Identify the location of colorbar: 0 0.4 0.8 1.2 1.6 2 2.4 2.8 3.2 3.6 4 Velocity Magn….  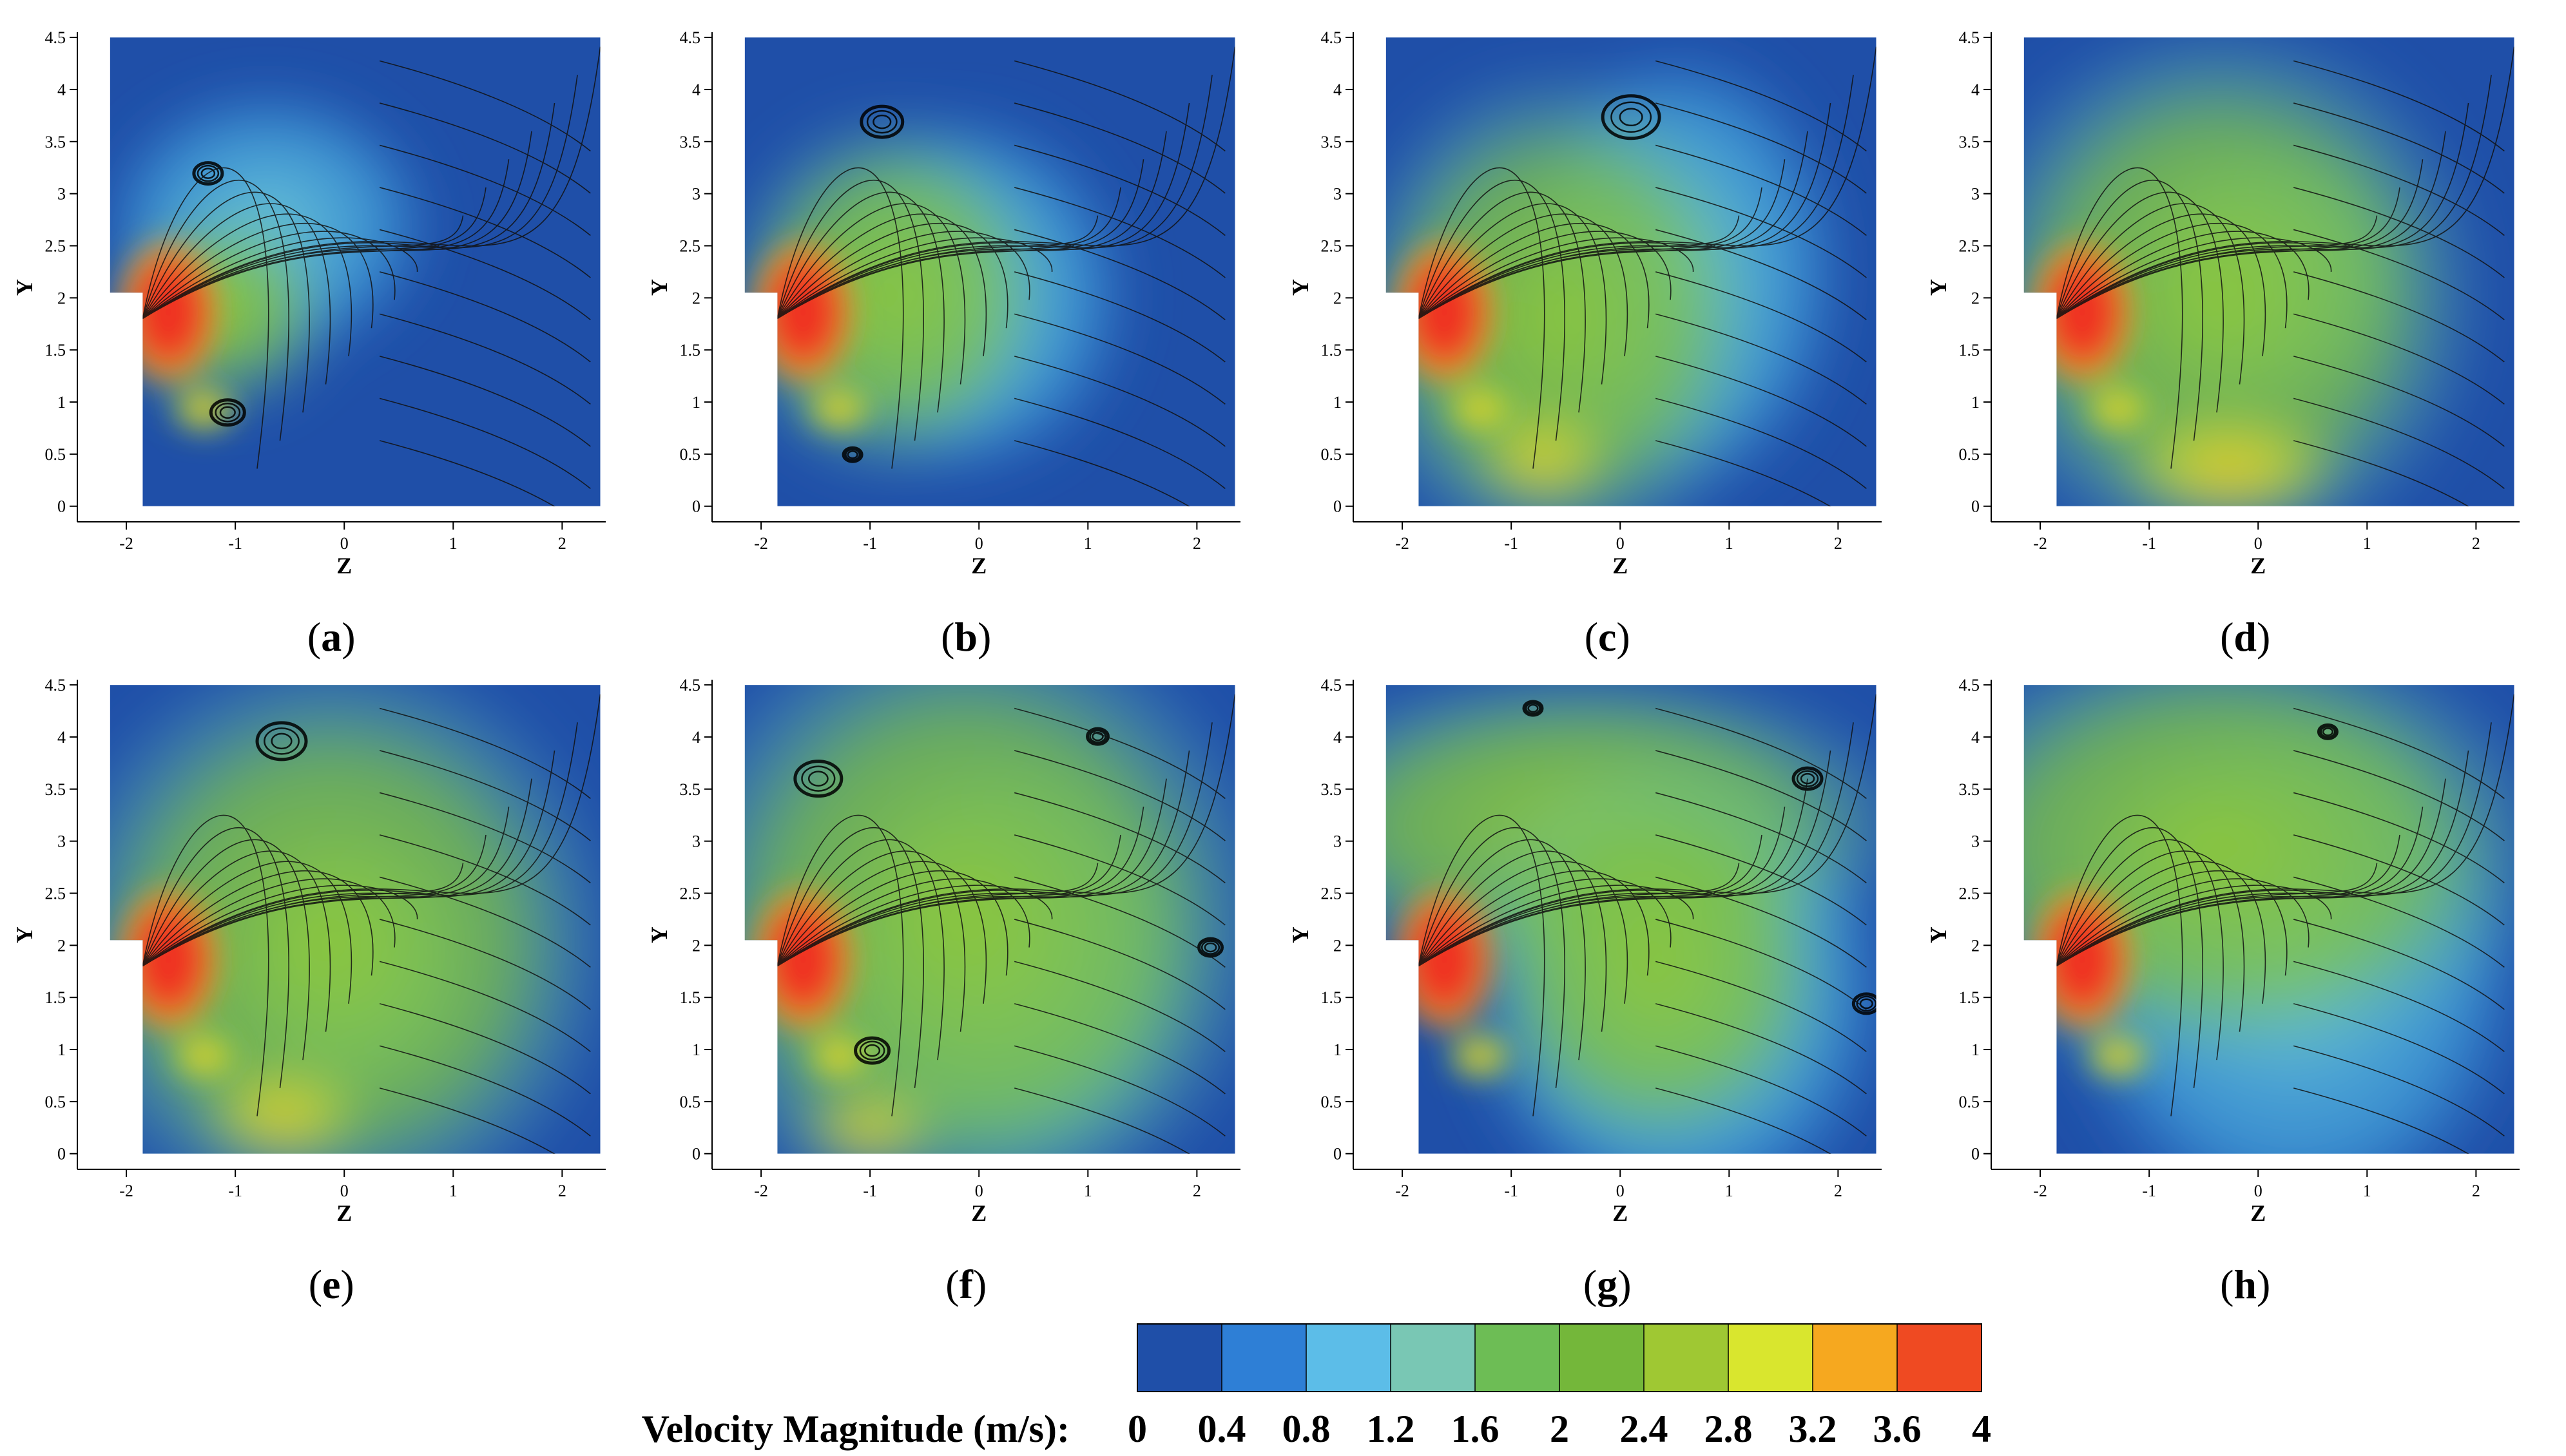
(1316, 1387).